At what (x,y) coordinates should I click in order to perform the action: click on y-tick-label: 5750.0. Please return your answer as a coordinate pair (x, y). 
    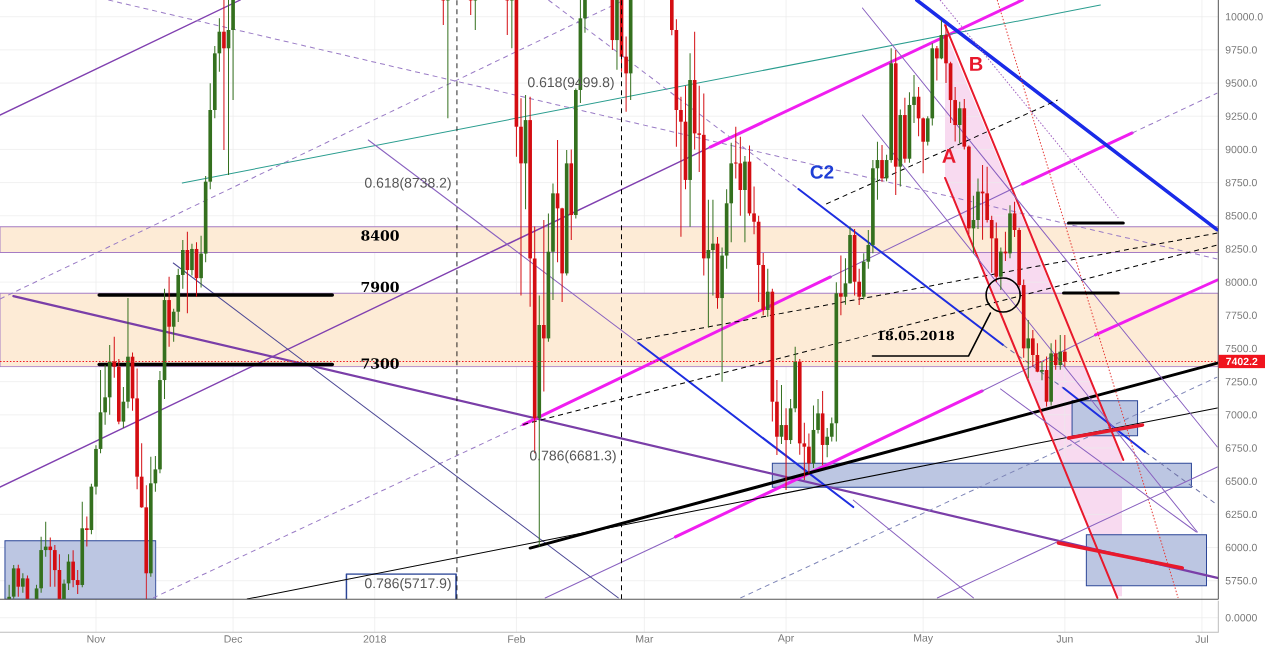
    Looking at the image, I should click on (1241, 581).